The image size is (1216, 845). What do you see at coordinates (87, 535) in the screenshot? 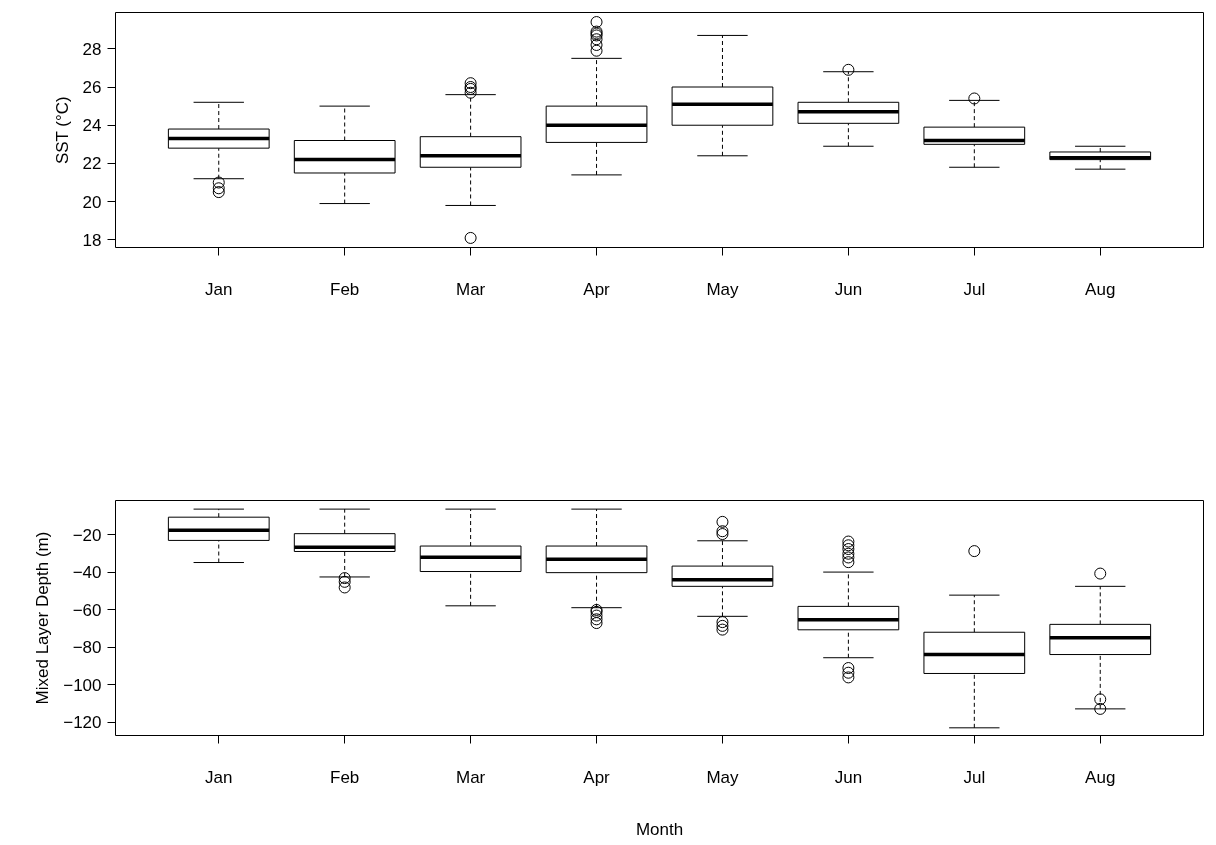
I see `y-tick-label: −20` at bounding box center [87, 535].